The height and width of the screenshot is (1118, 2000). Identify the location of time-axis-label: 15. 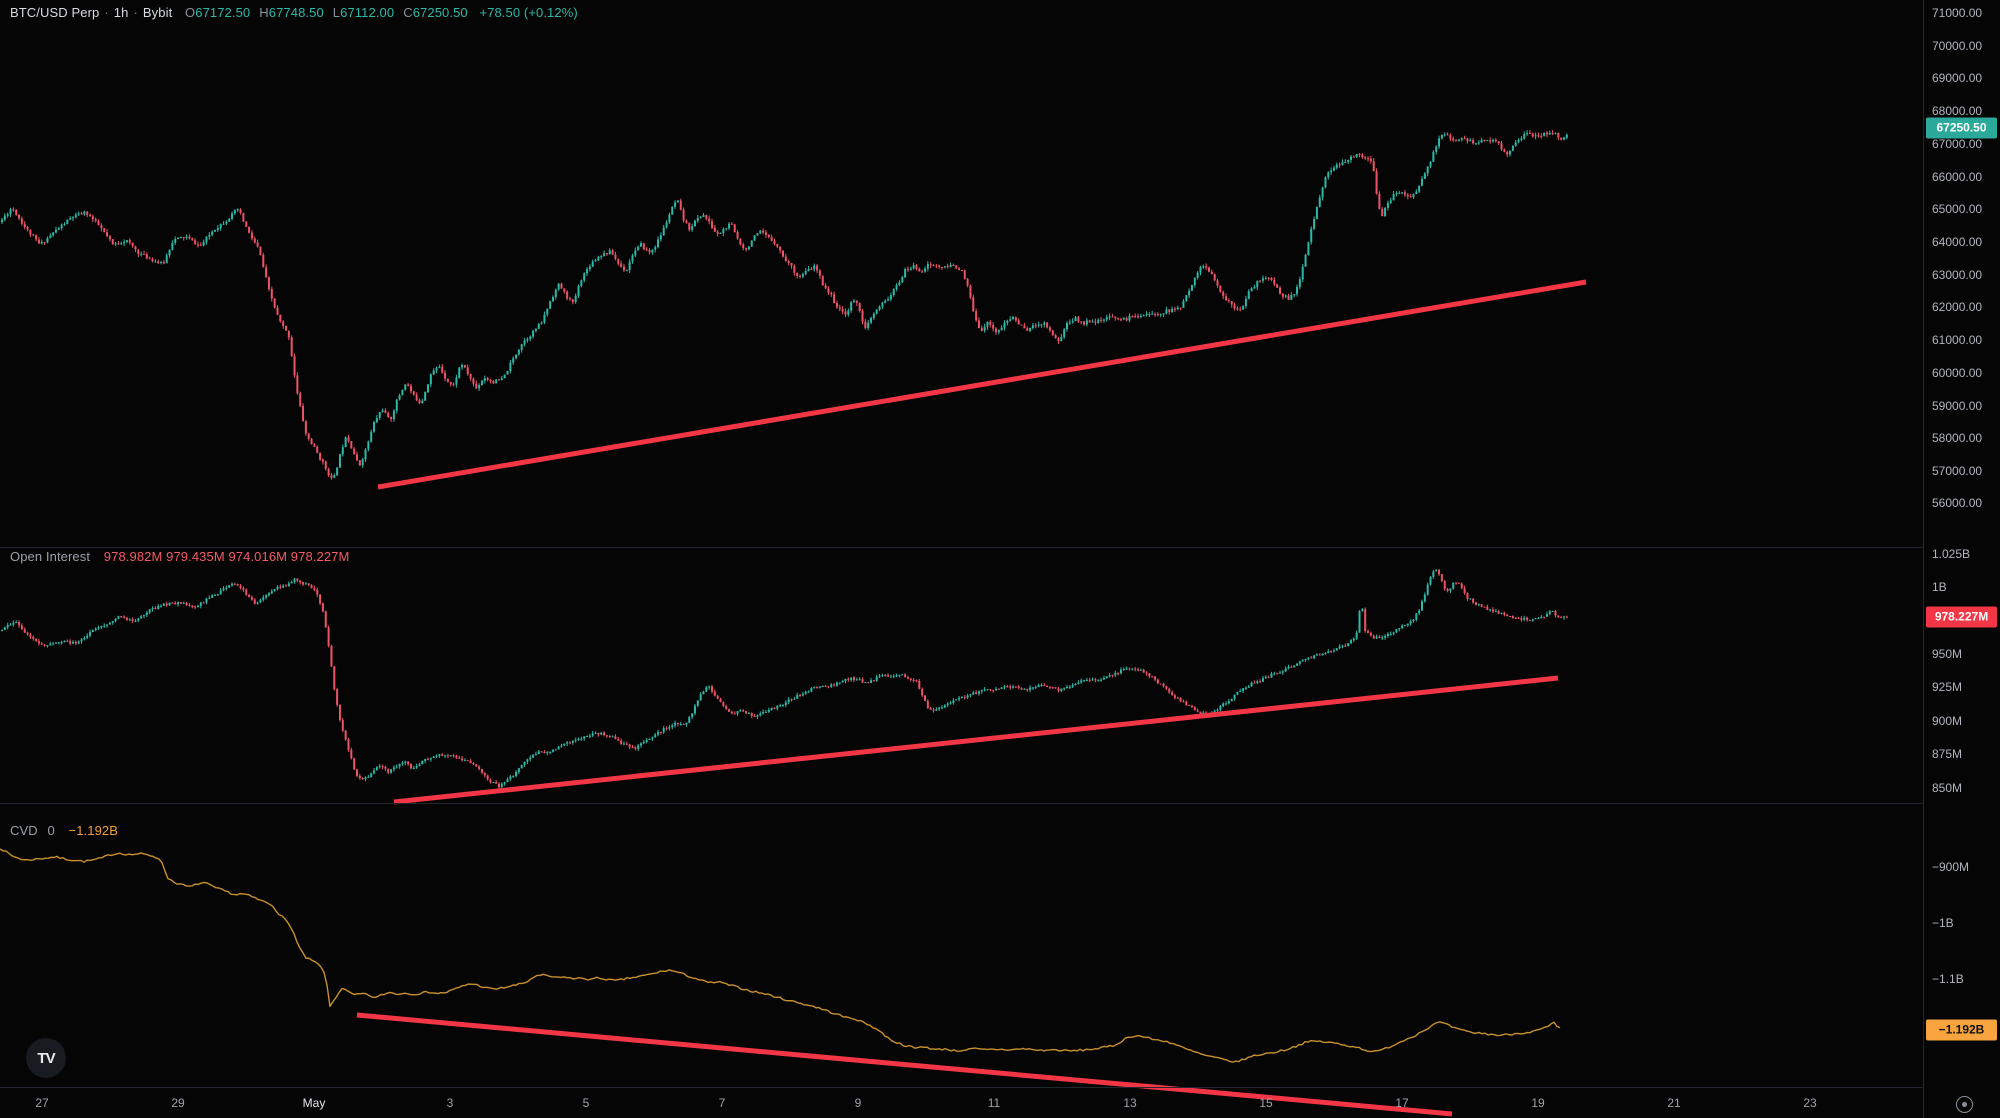
(1266, 1103).